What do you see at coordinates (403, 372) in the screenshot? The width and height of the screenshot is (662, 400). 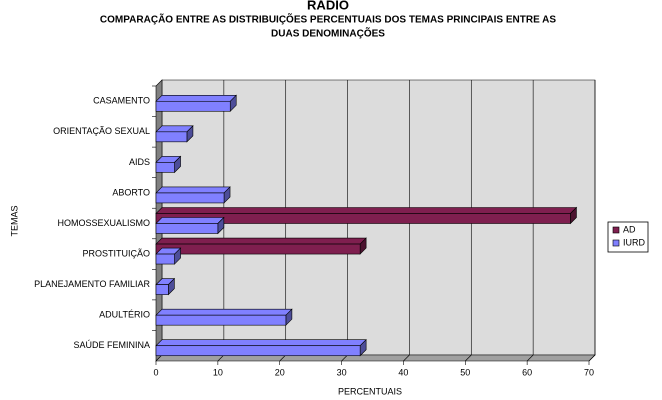 I see `x-tick-label: 40` at bounding box center [403, 372].